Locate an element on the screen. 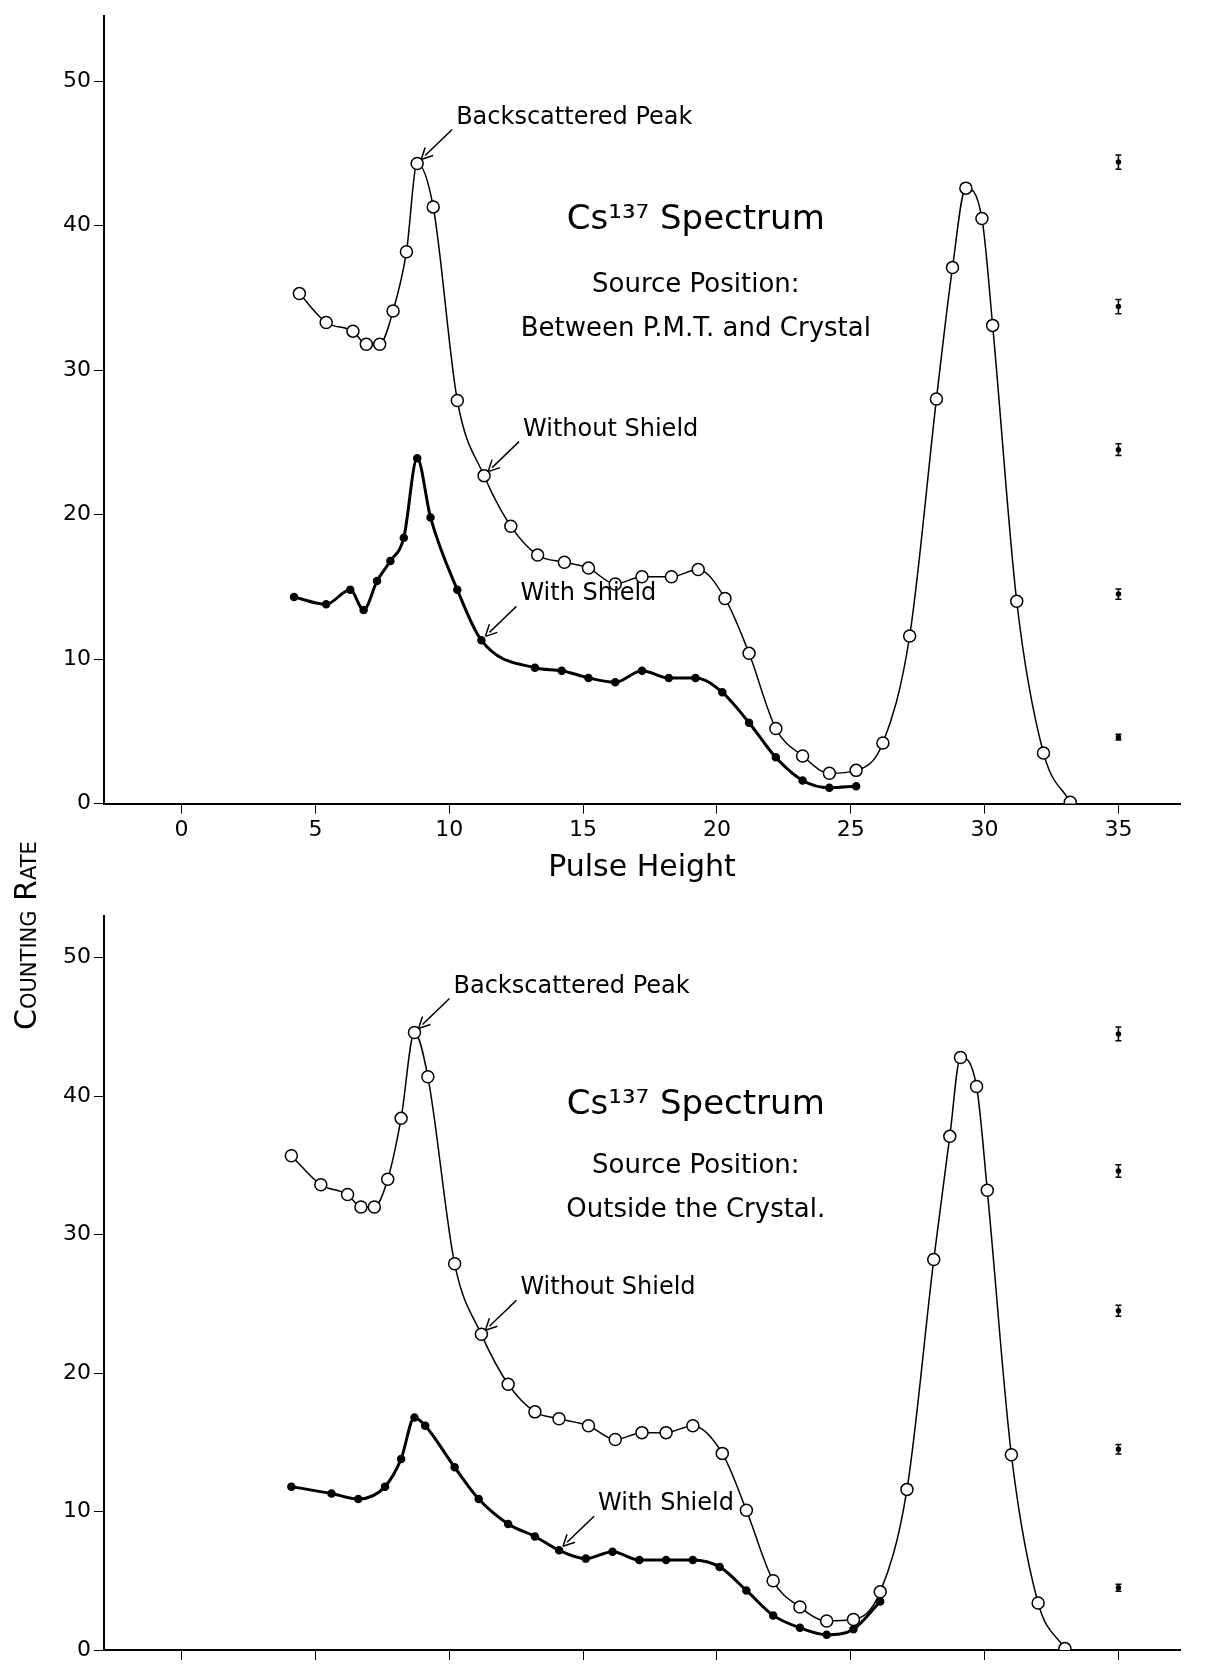 Image resolution: width=1220 pixels, height=1680 pixels. x-tick-label: 15 is located at coordinates (583, 828).